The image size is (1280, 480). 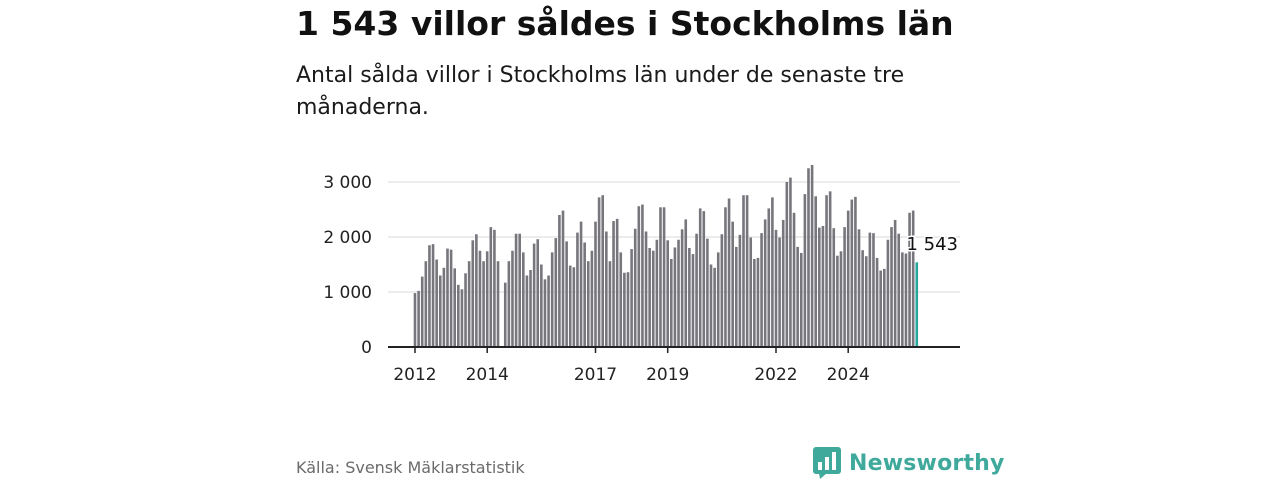 I want to click on source-note: Källa: Svensk Mäklarstatistik, so click(x=410, y=467).